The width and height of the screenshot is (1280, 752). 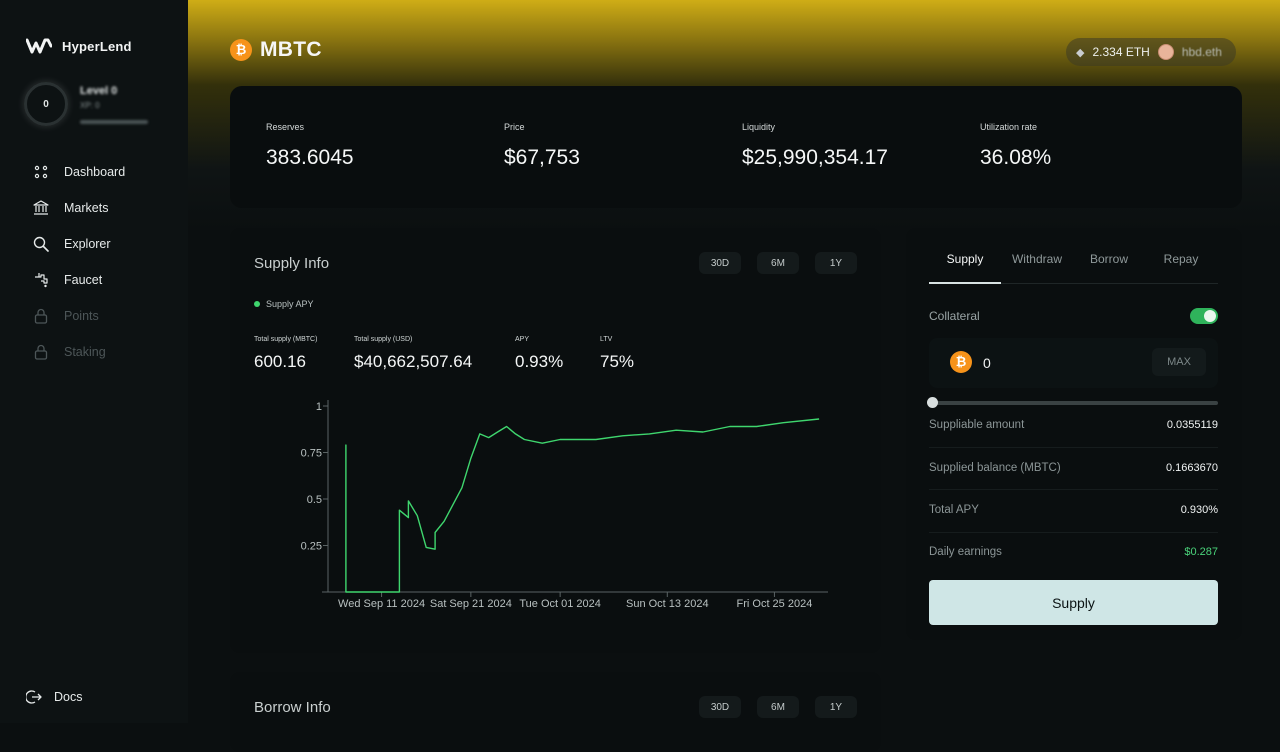 I want to click on stat-value: $25,990,354.17, so click(x=815, y=157).